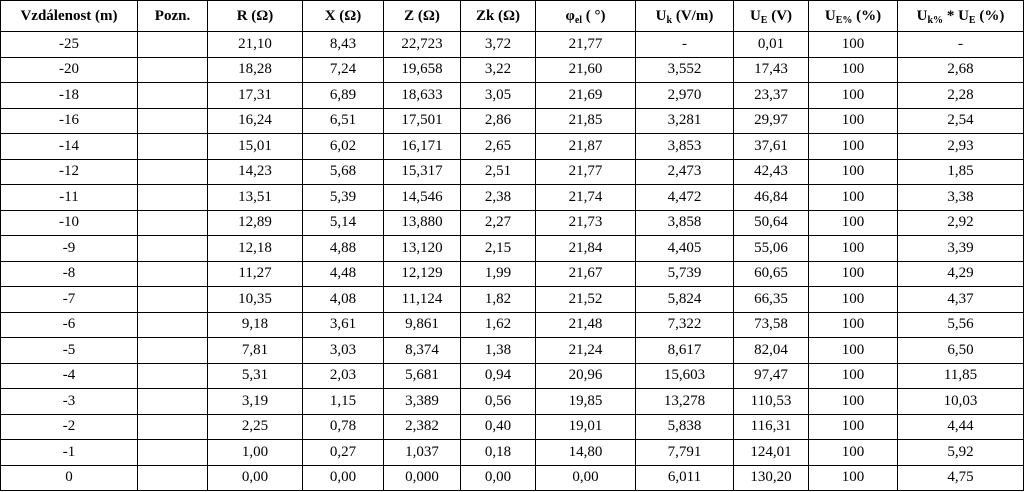 This screenshot has width=1024, height=492. What do you see at coordinates (69, 426) in the screenshot?
I see `table-cell: -2` at bounding box center [69, 426].